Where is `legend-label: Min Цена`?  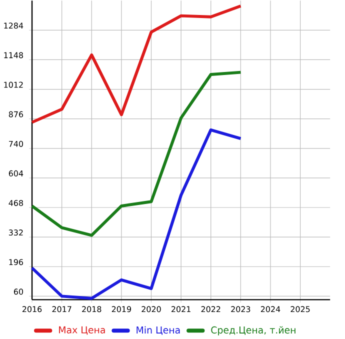
legend-label: Min Цена is located at coordinates (158, 330).